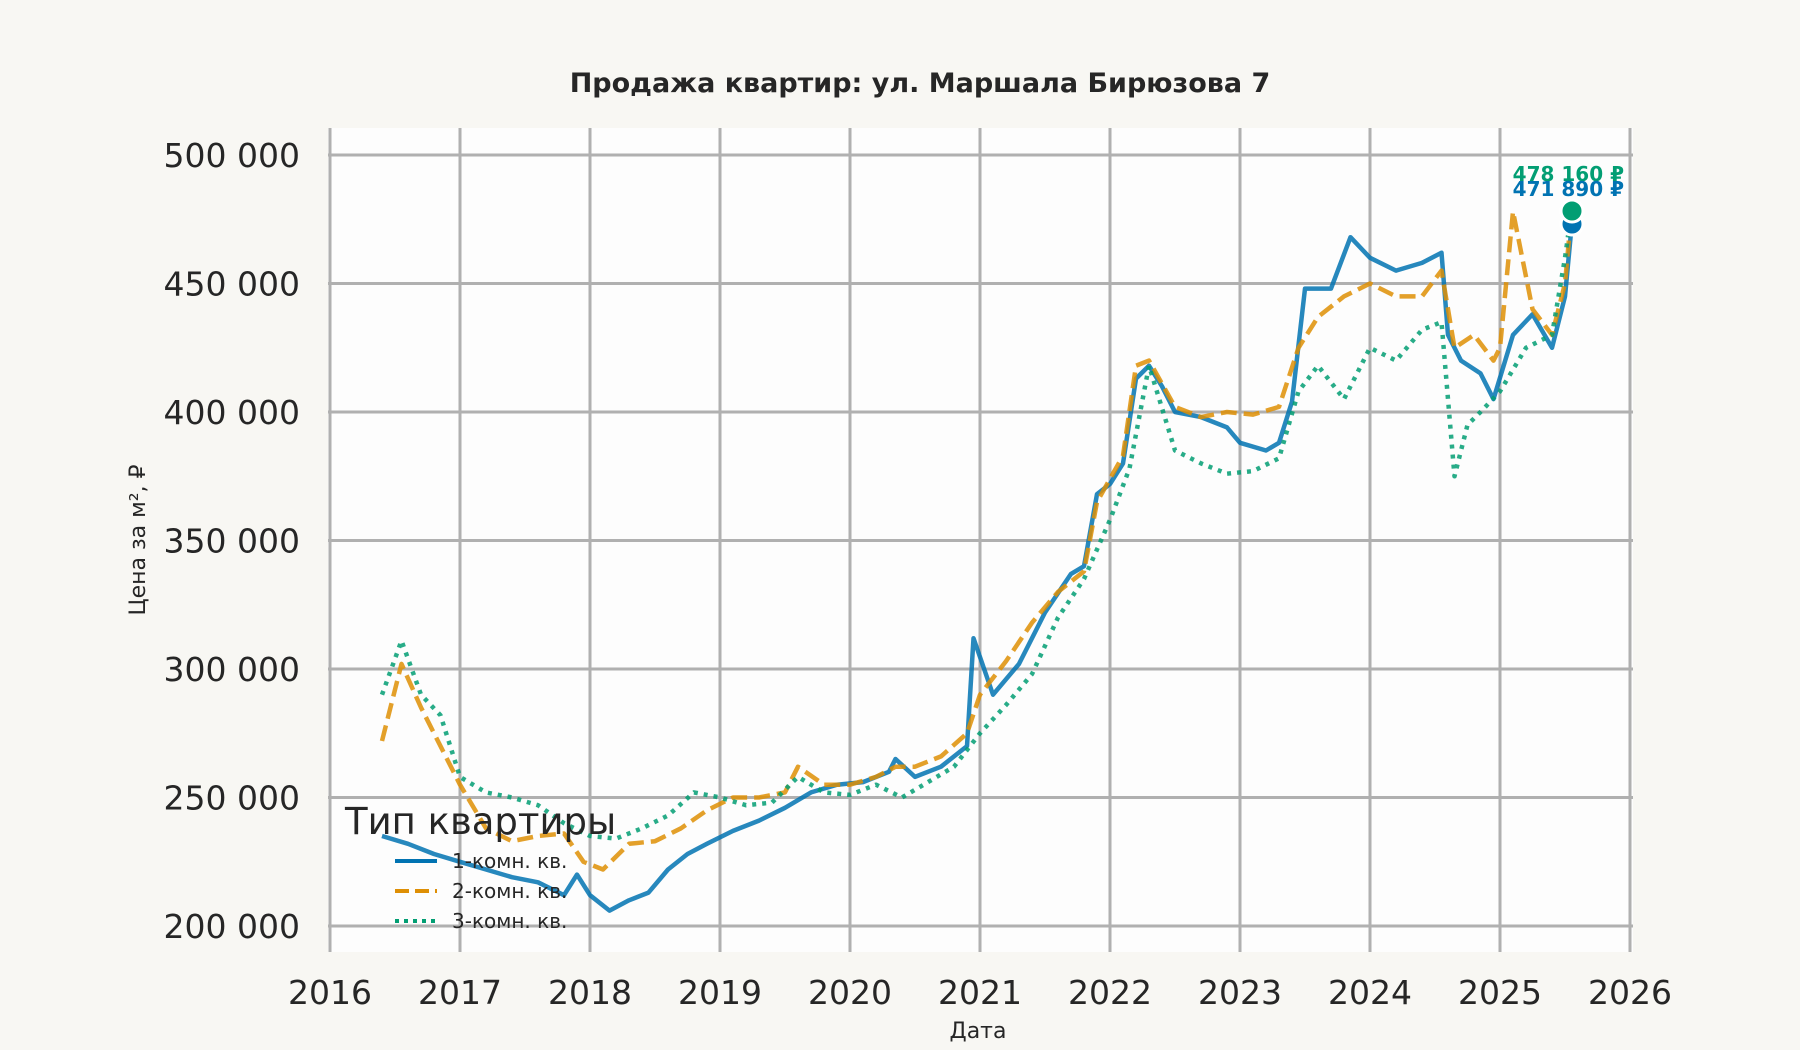 The width and height of the screenshot is (1800, 1050). Describe the element at coordinates (509, 861) in the screenshot. I see `legend-label: 1-комн. кв.` at that location.